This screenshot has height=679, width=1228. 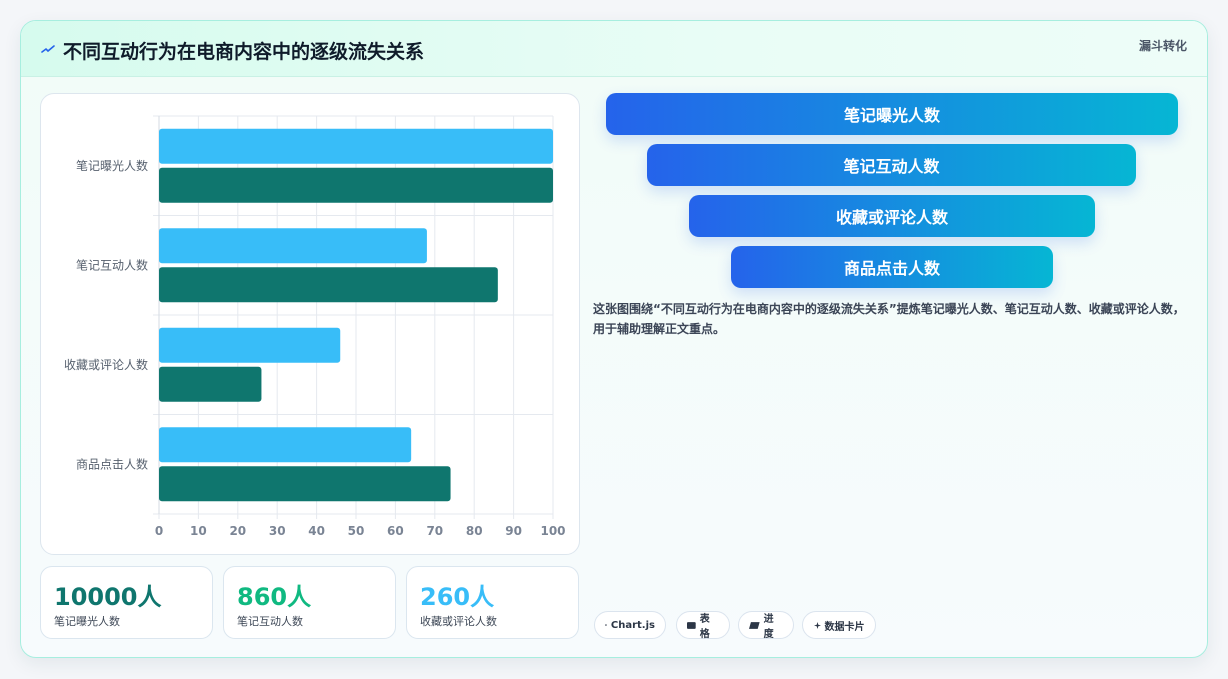 I want to click on header-tag: 漏斗转化, so click(x=1162, y=46).